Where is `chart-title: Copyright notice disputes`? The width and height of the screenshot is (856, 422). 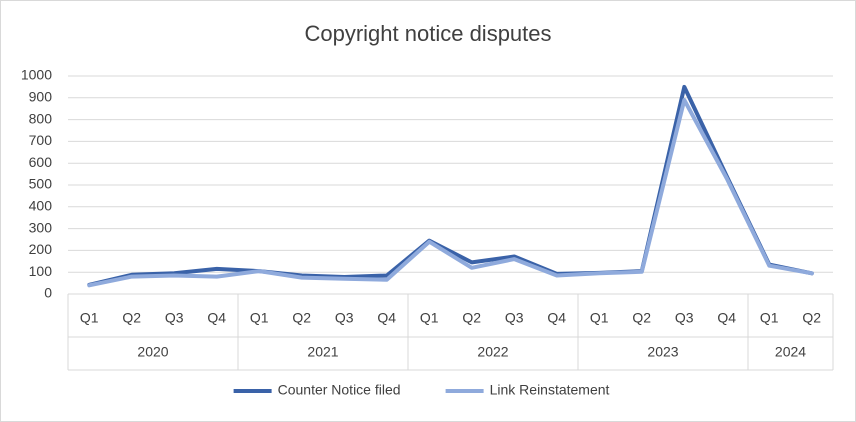
chart-title: Copyright notice disputes is located at coordinates (427, 33).